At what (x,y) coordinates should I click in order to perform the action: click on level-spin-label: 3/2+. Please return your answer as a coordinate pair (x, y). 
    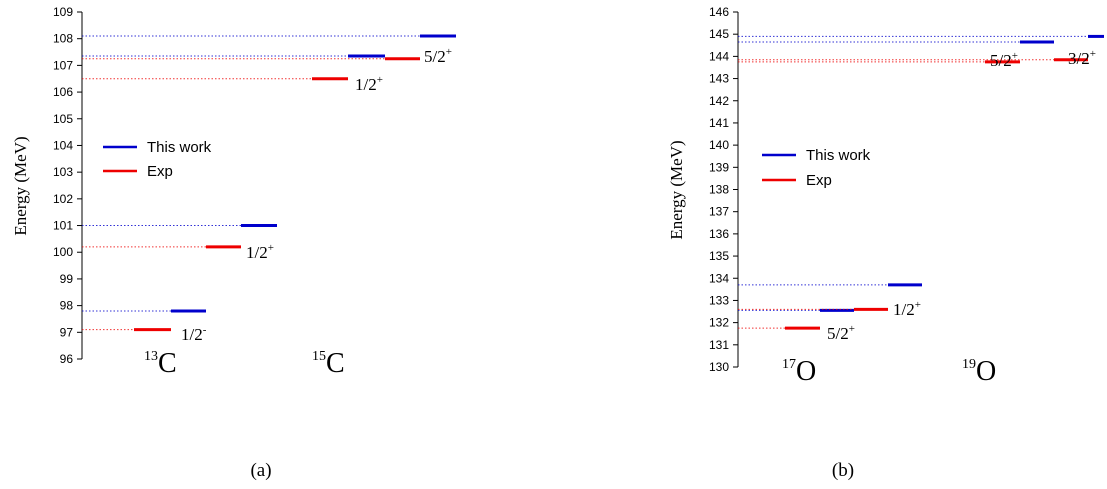
    Looking at the image, I should click on (1082, 58).